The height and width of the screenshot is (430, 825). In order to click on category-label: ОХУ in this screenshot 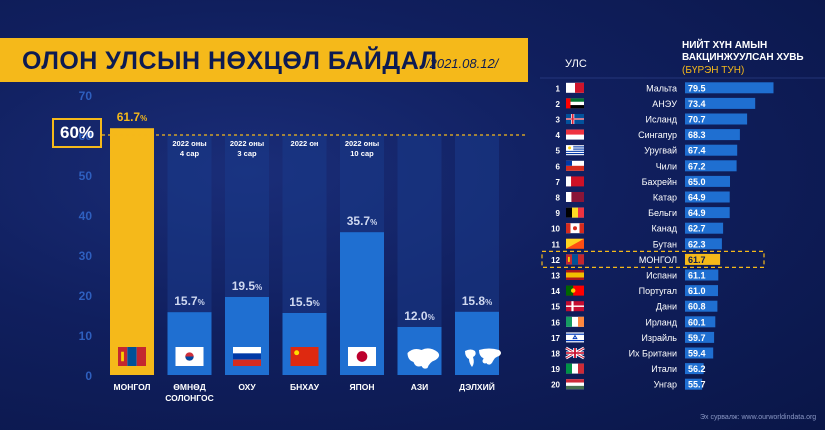, I will do `click(247, 387)`.